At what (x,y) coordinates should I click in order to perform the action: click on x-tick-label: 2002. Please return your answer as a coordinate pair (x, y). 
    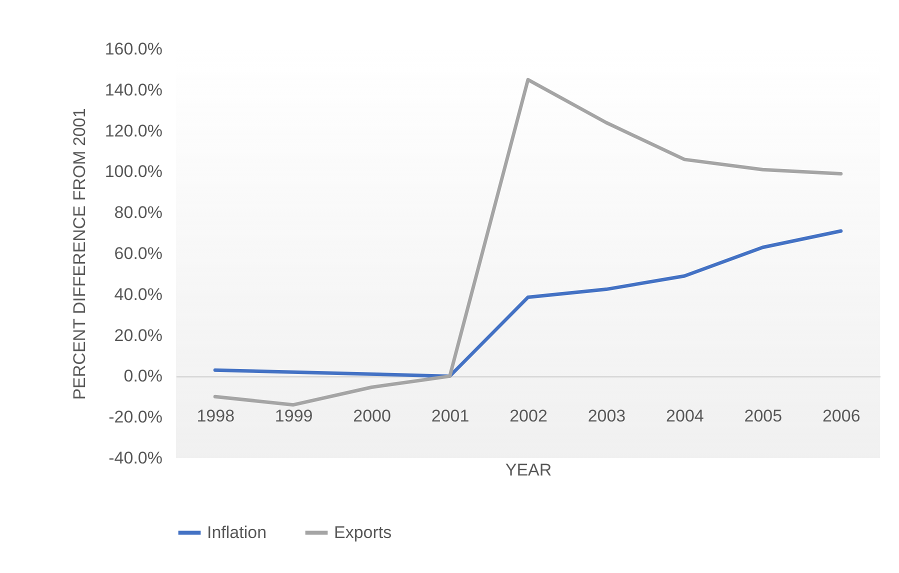
    Looking at the image, I should click on (529, 416).